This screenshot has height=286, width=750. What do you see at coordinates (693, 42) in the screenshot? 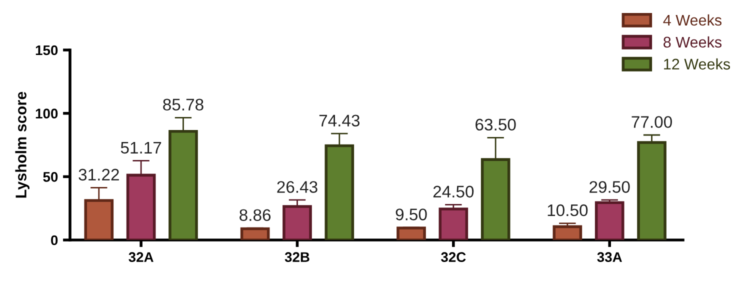
I see `legend-label: 8 Weeks` at bounding box center [693, 42].